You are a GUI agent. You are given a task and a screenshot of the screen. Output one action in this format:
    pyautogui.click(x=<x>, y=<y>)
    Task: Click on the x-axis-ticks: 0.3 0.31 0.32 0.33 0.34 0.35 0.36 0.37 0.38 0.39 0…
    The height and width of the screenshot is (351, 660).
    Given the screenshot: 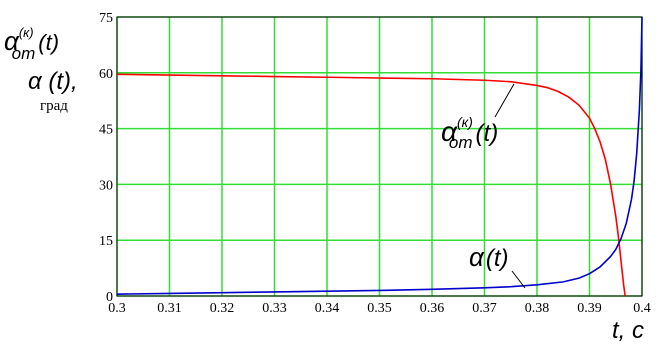 What is the action you would take?
    pyautogui.click(x=379, y=308)
    